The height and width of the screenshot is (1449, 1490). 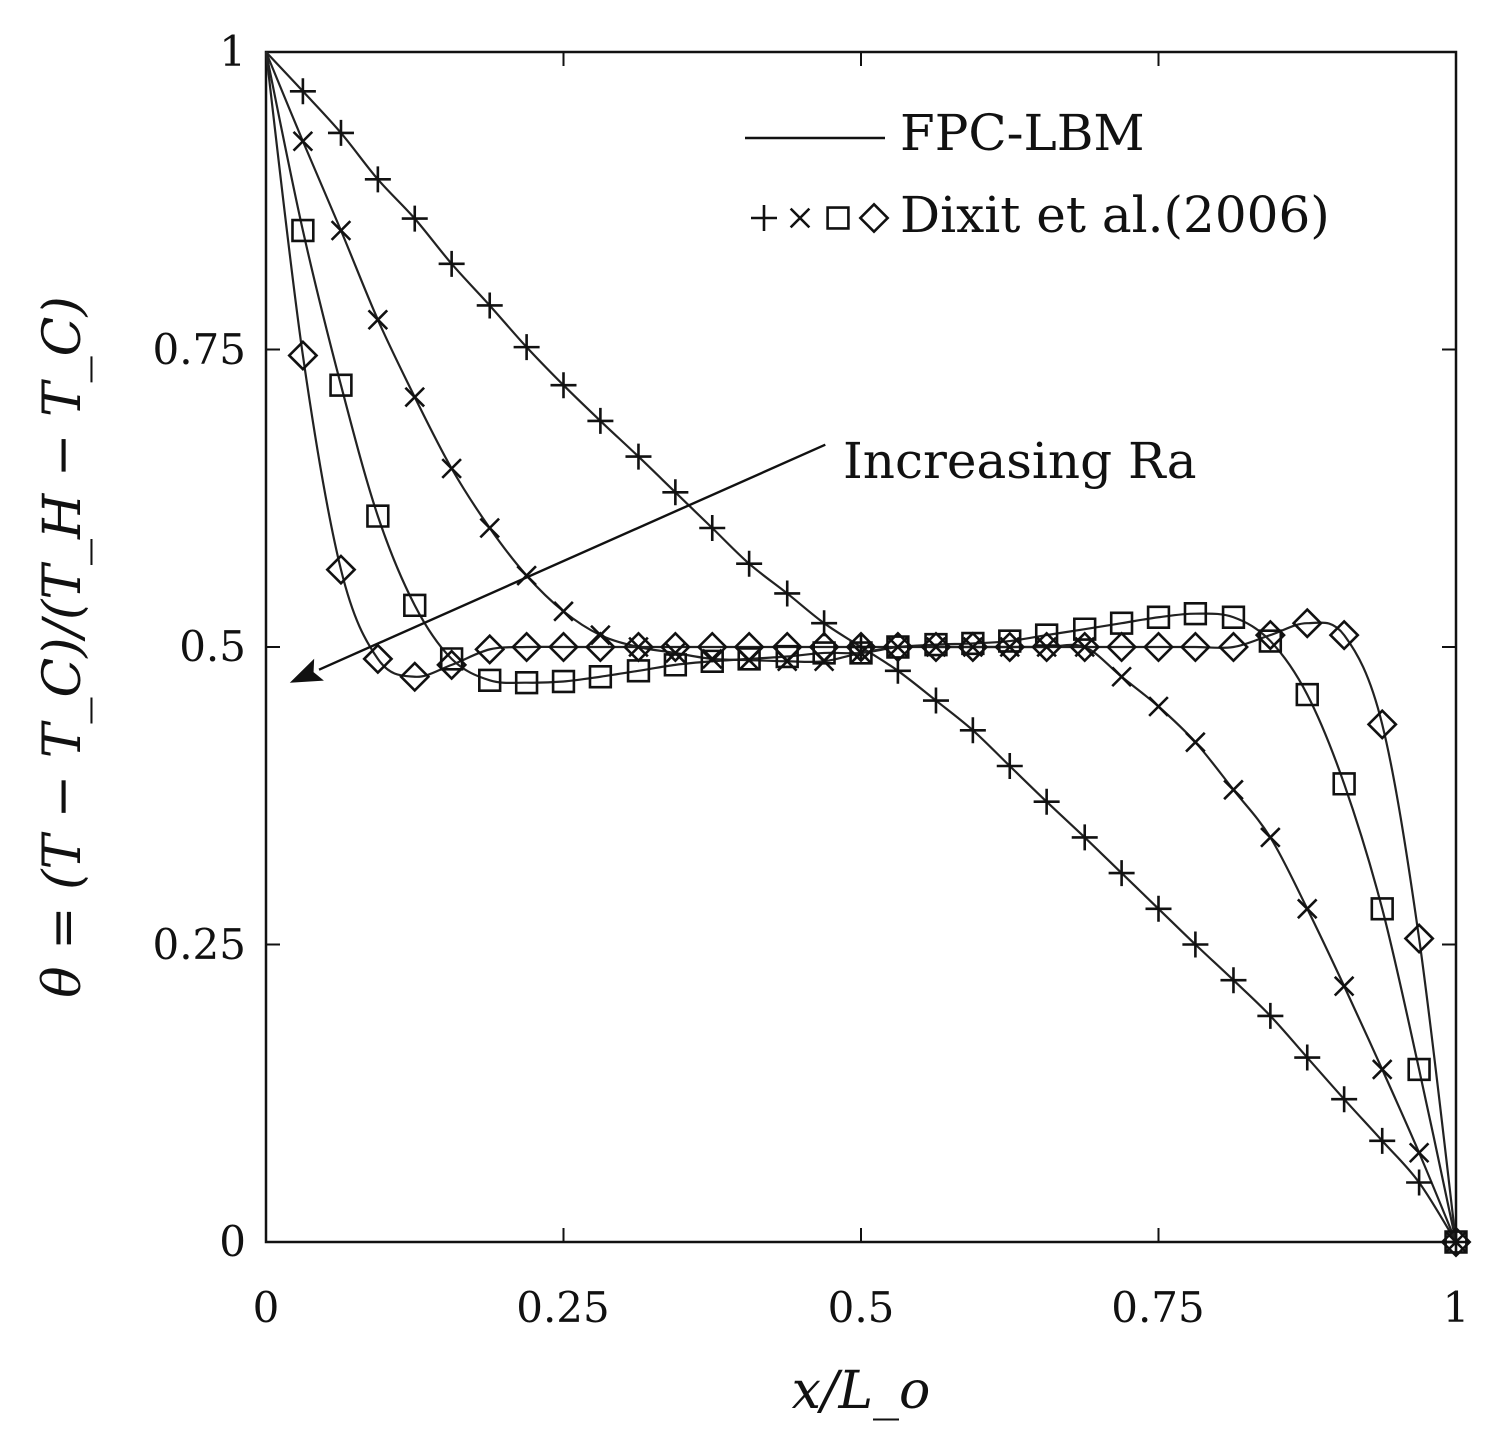 I want to click on legend-marker-samples, so click(x=820, y=218).